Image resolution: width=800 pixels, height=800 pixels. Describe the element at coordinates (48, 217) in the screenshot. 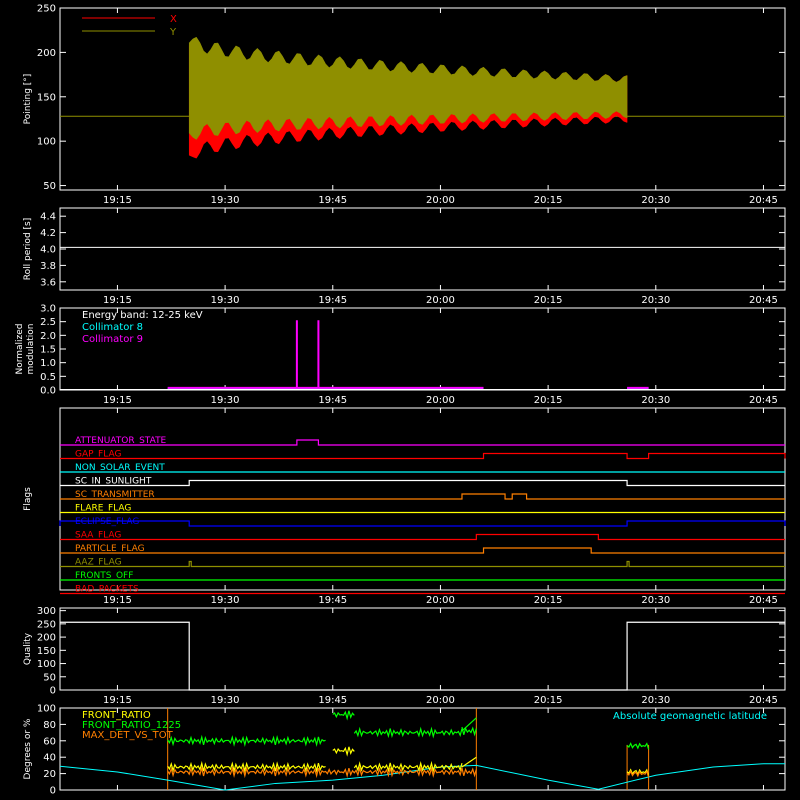

I see `y-tick-label: 4.4` at that location.